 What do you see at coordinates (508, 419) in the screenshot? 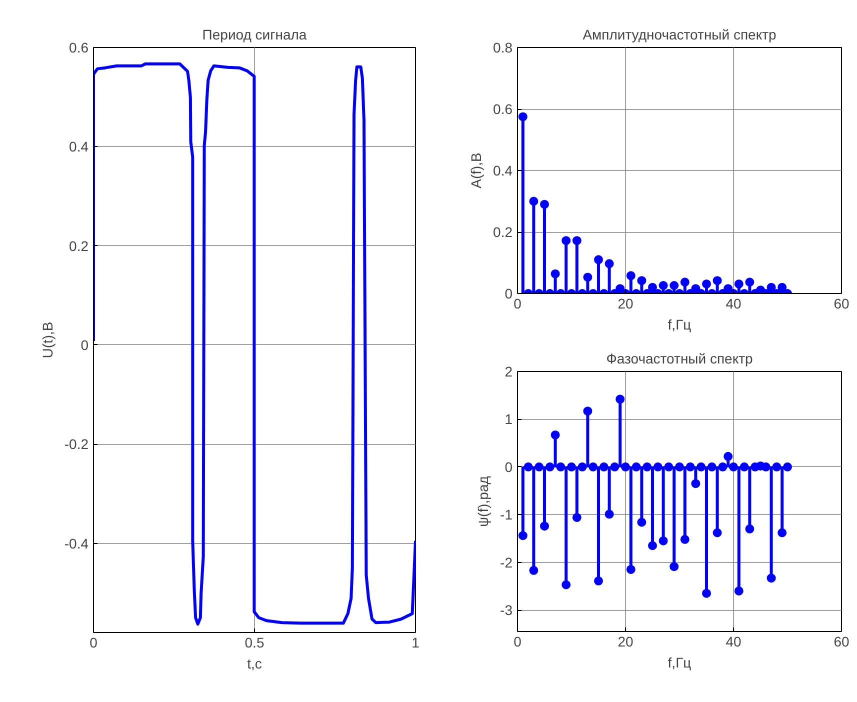
I see `y-tick-label: 1` at bounding box center [508, 419].